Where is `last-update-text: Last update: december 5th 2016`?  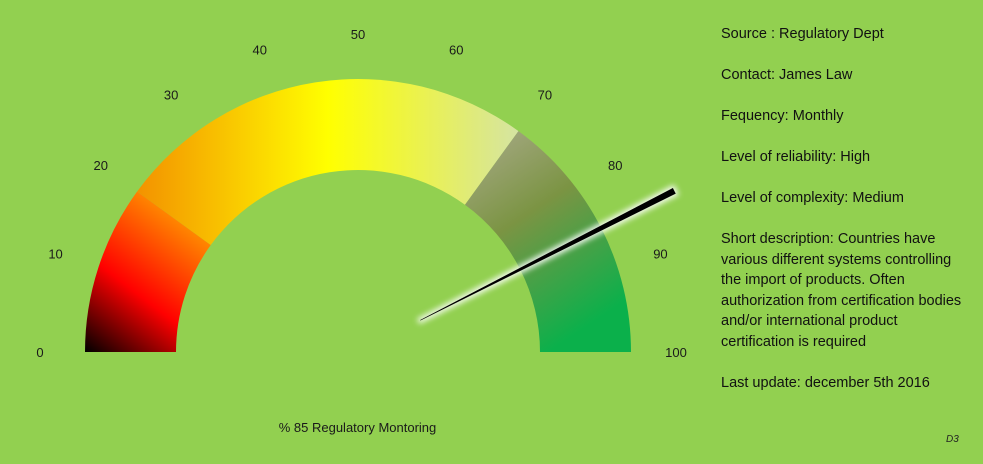
last-update-text: Last update: december 5th 2016 is located at coordinates (825, 382).